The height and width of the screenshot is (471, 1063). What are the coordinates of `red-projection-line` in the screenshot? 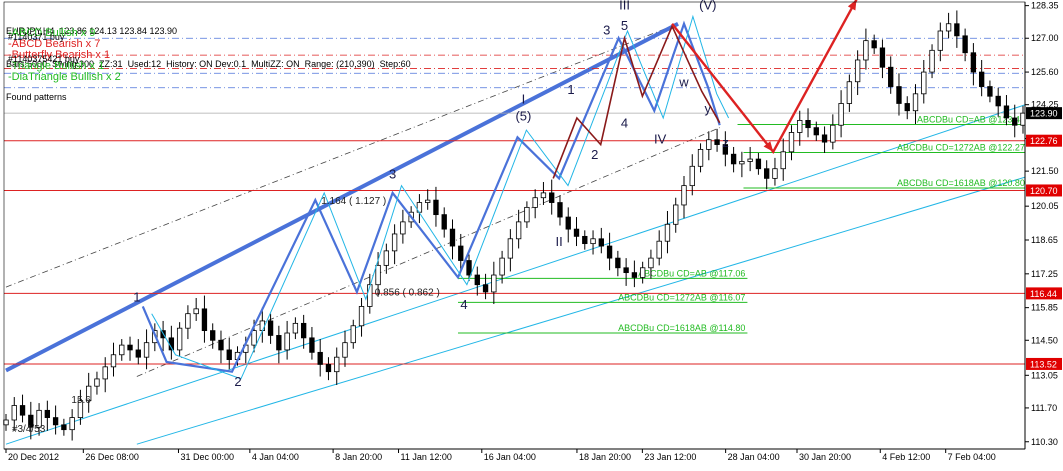 It's located at (764, 77).